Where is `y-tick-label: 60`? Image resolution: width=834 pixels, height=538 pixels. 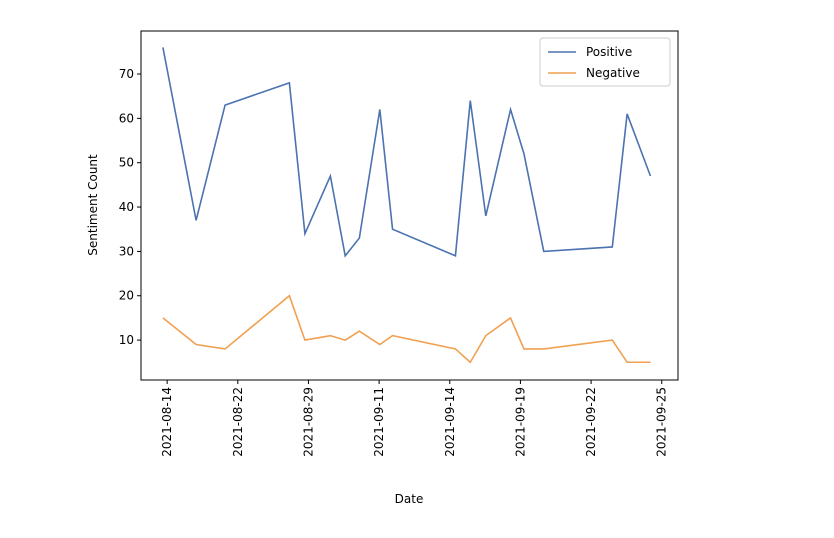 y-tick-label: 60 is located at coordinates (126, 118).